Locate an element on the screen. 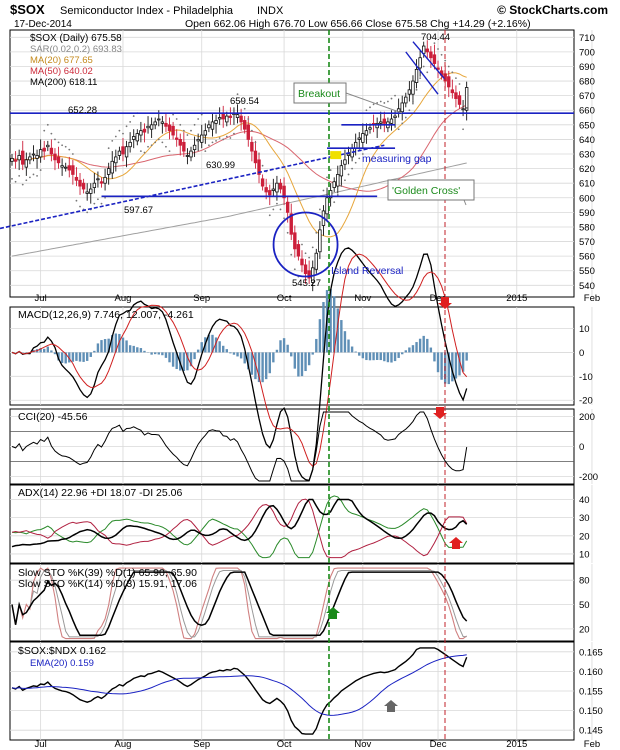 The width and height of the screenshot is (620, 750). legend-main: $SOX (Daily) 675.58 is located at coordinates (76, 38).